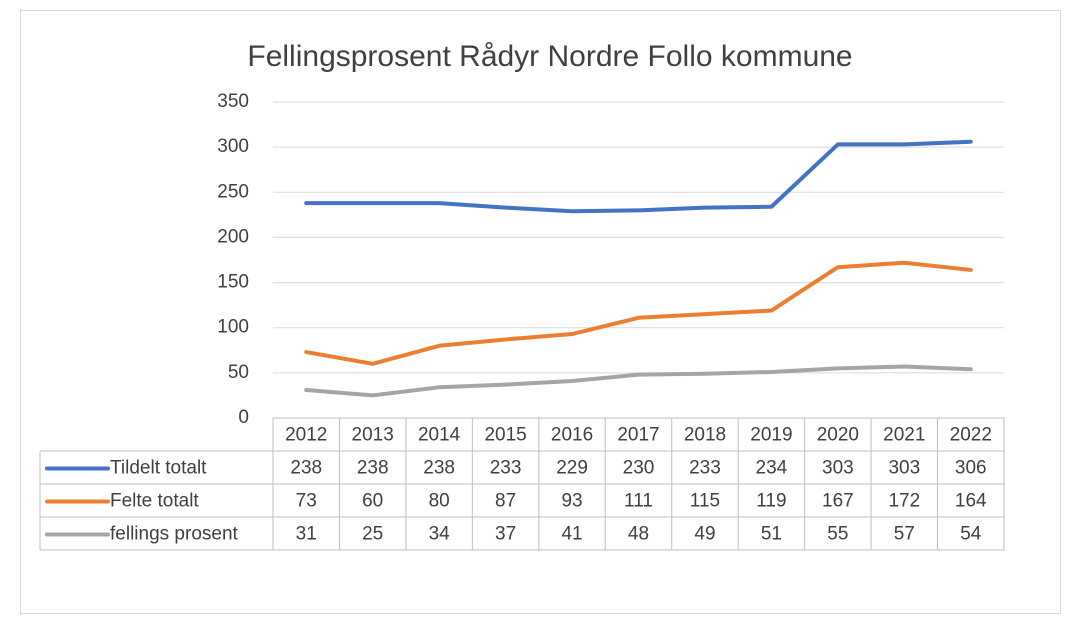 Image resolution: width=1078 pixels, height=624 pixels. Describe the element at coordinates (971, 501) in the screenshot. I see `table-cell: 164` at that location.